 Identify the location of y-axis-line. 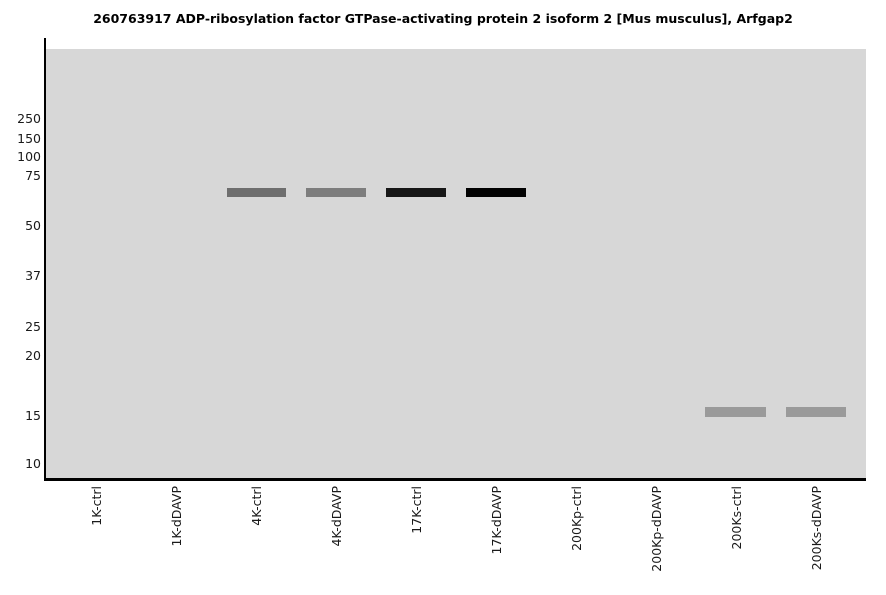
(45, 259).